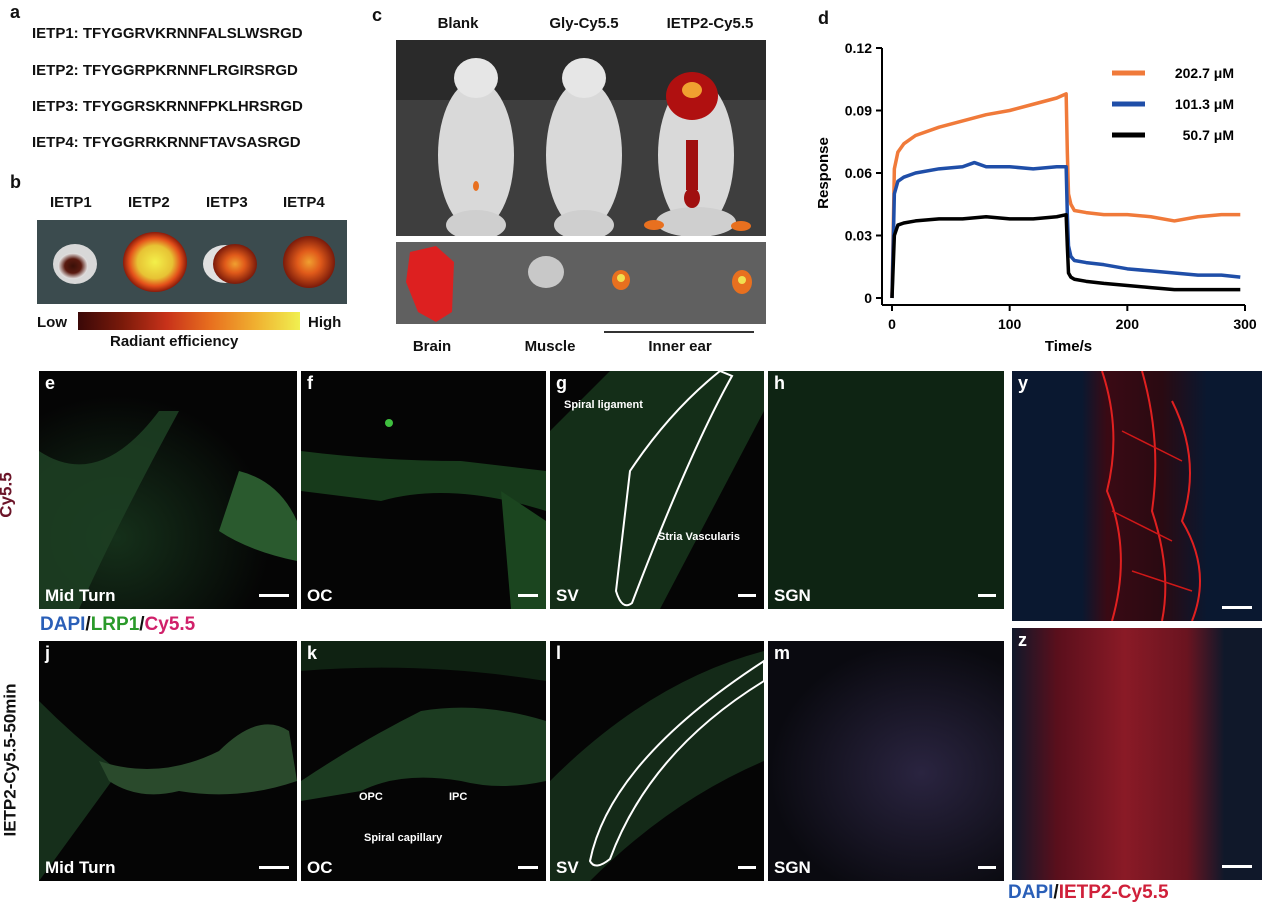 The width and height of the screenshot is (1269, 906). I want to click on tile-e-scale-bar, so click(274, 595).